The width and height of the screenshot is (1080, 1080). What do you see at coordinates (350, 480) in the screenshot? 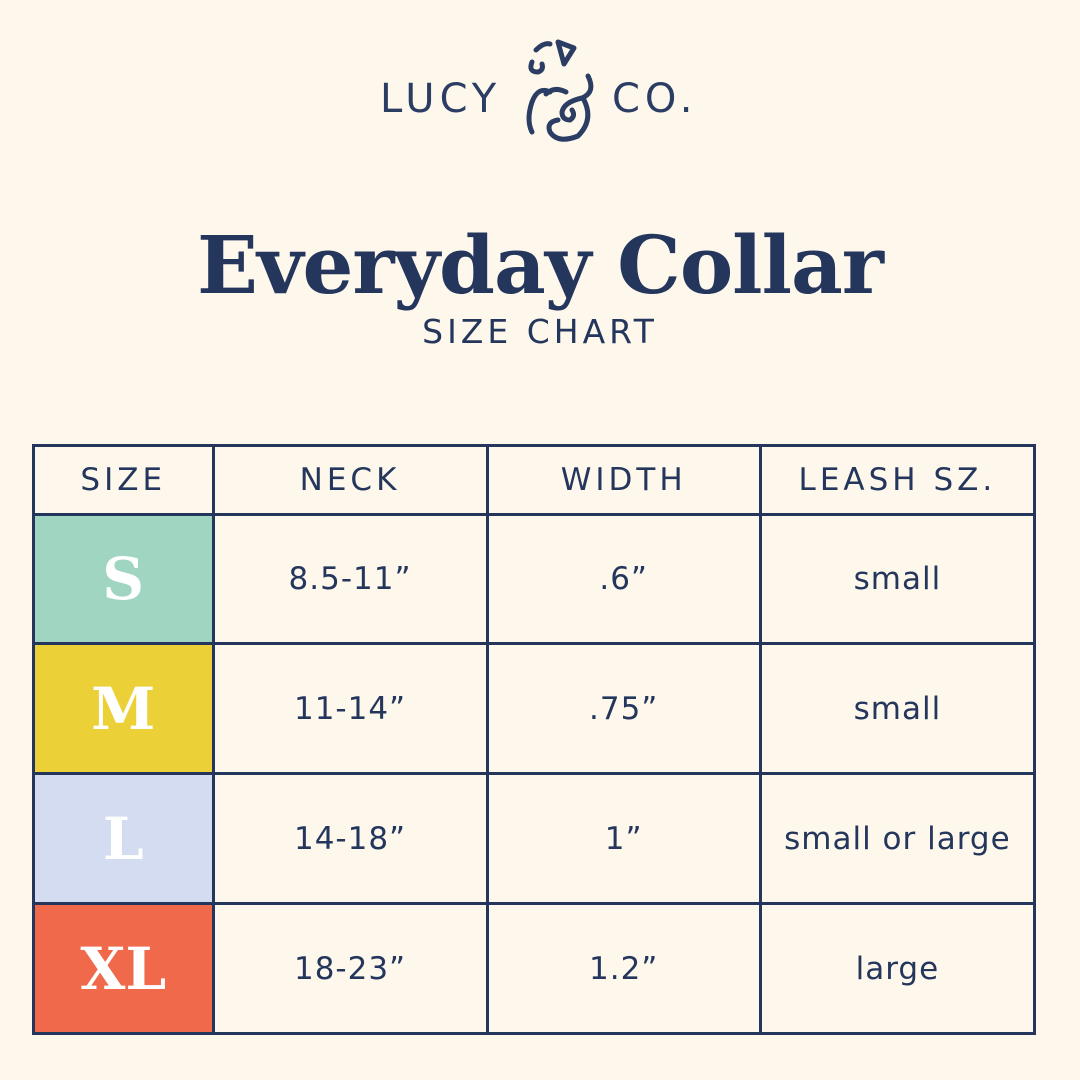
I see `header-neck: NECK` at bounding box center [350, 480].